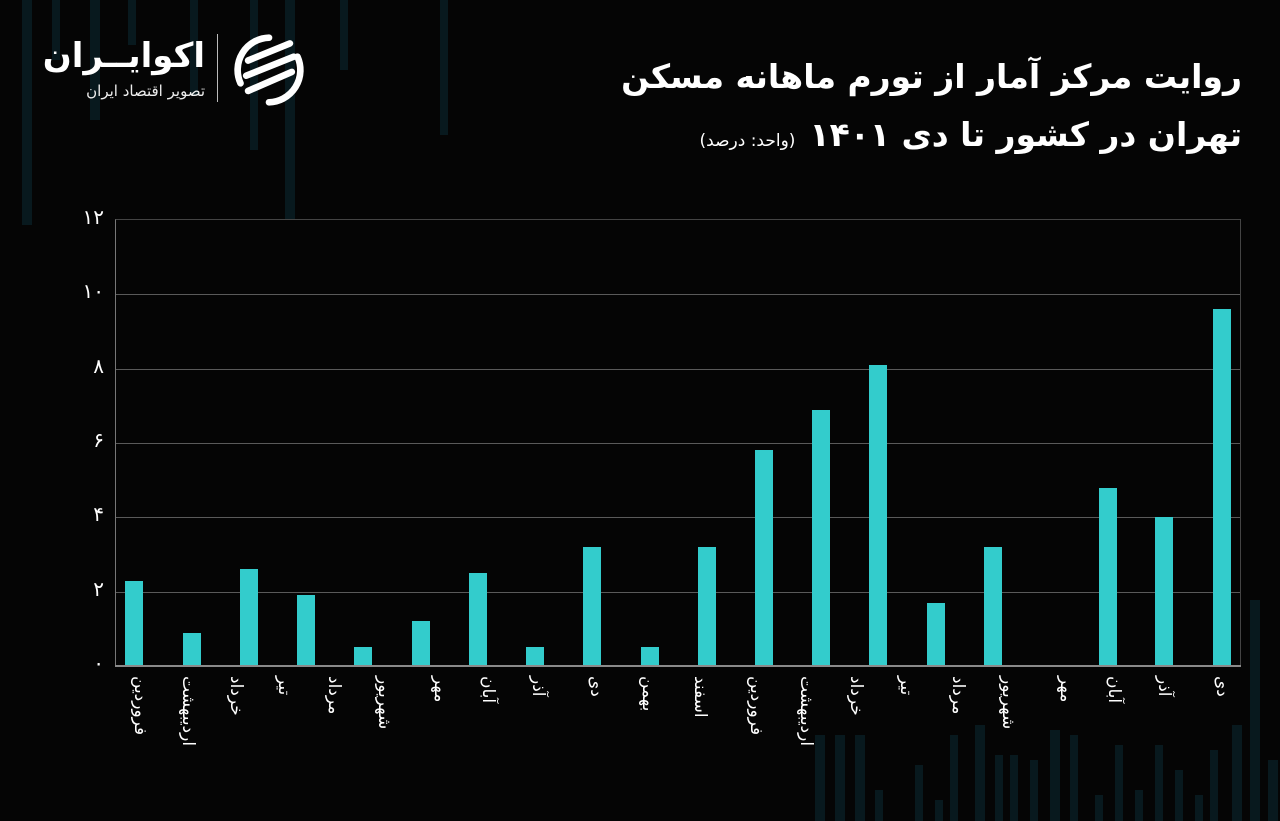 The width and height of the screenshot is (1280, 821). What do you see at coordinates (98, 365) in the screenshot?
I see `y-tick-label: ۸` at bounding box center [98, 365].